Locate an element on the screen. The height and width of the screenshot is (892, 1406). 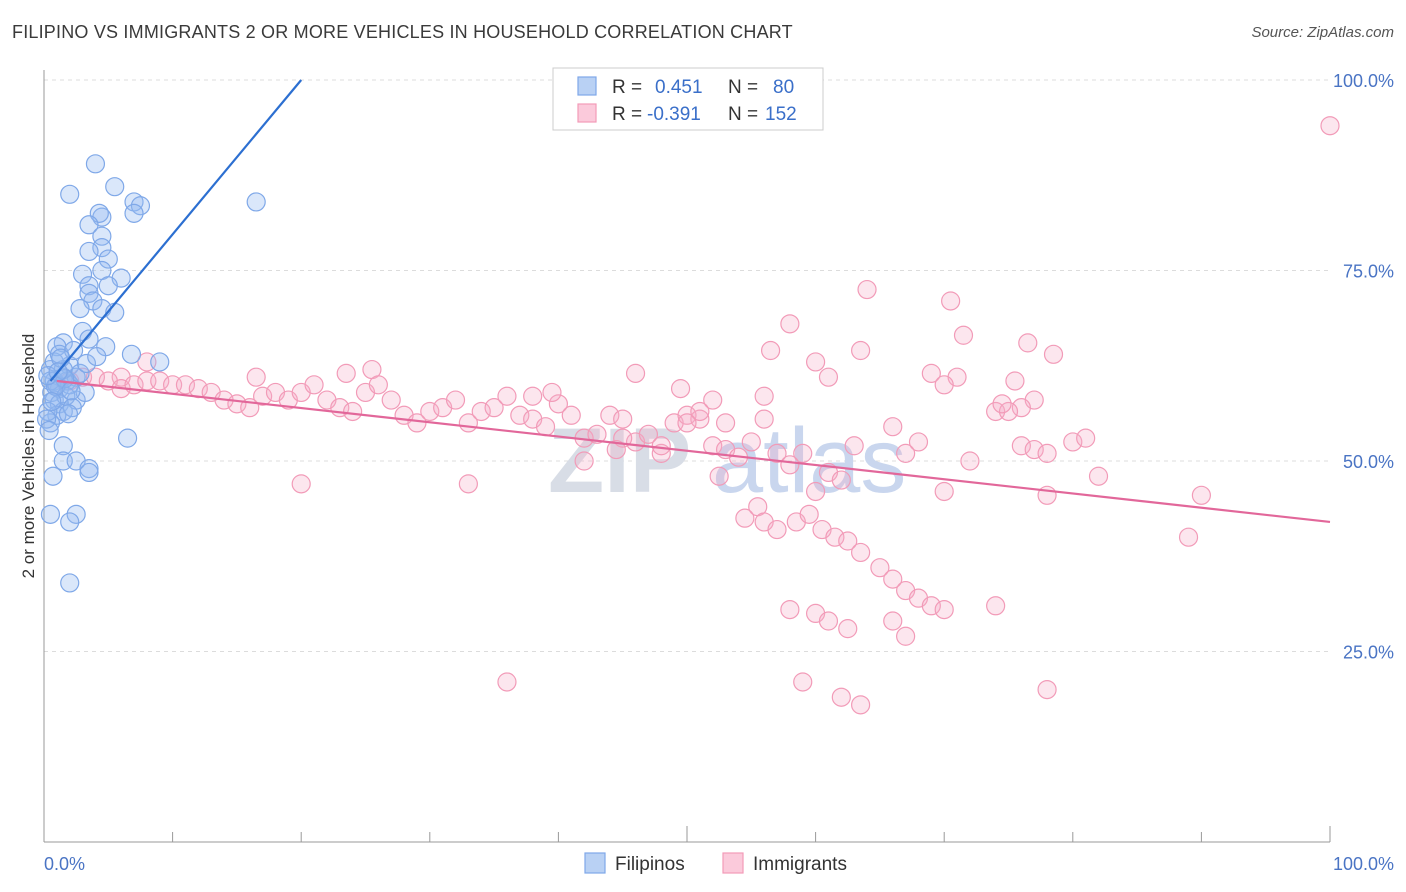
watermark-atlas: atlas is located at coordinates (809, 461).